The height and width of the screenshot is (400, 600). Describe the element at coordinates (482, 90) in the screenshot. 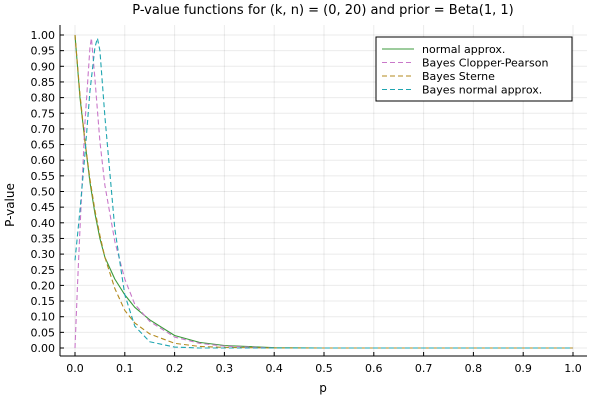

I see `legend-entry: Bayes normal approx.` at that location.